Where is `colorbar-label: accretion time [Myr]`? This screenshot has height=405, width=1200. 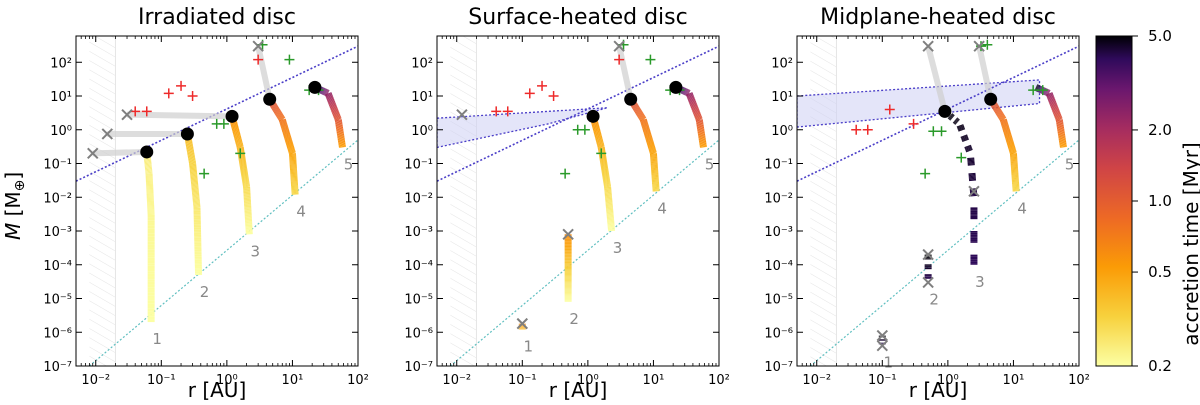
colorbar-label: accretion time [Myr] is located at coordinates (1189, 243).